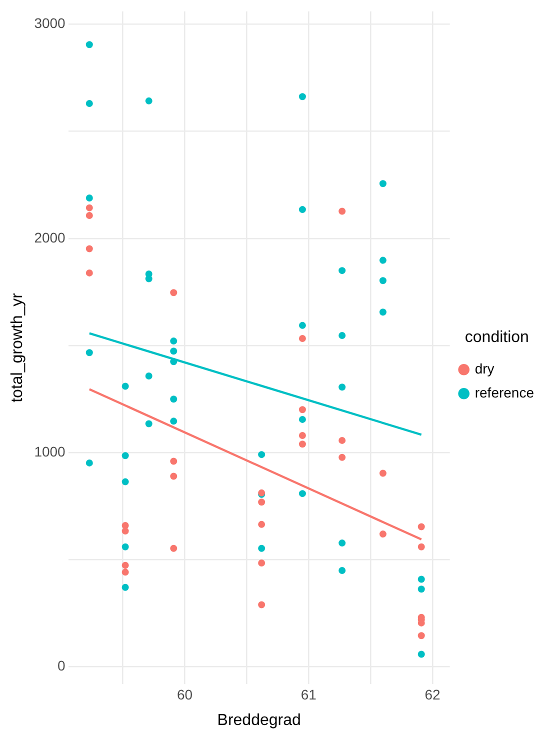  Describe the element at coordinates (62, 666) in the screenshot. I see `y-tick-label: 0` at that location.